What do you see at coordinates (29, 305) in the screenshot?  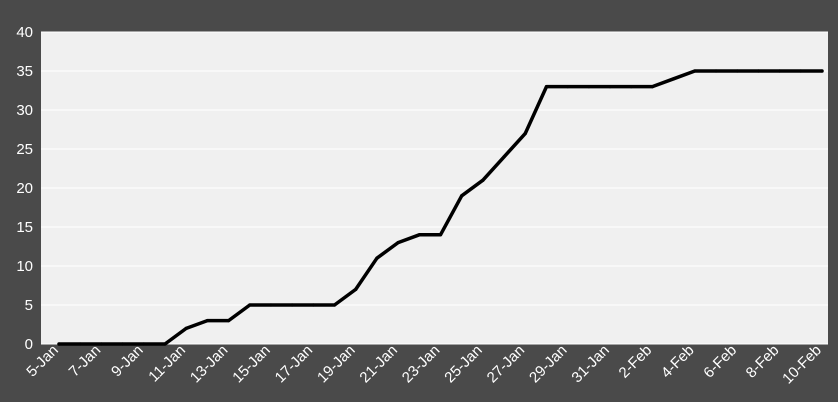 I see `y-tick-label: 5` at bounding box center [29, 305].